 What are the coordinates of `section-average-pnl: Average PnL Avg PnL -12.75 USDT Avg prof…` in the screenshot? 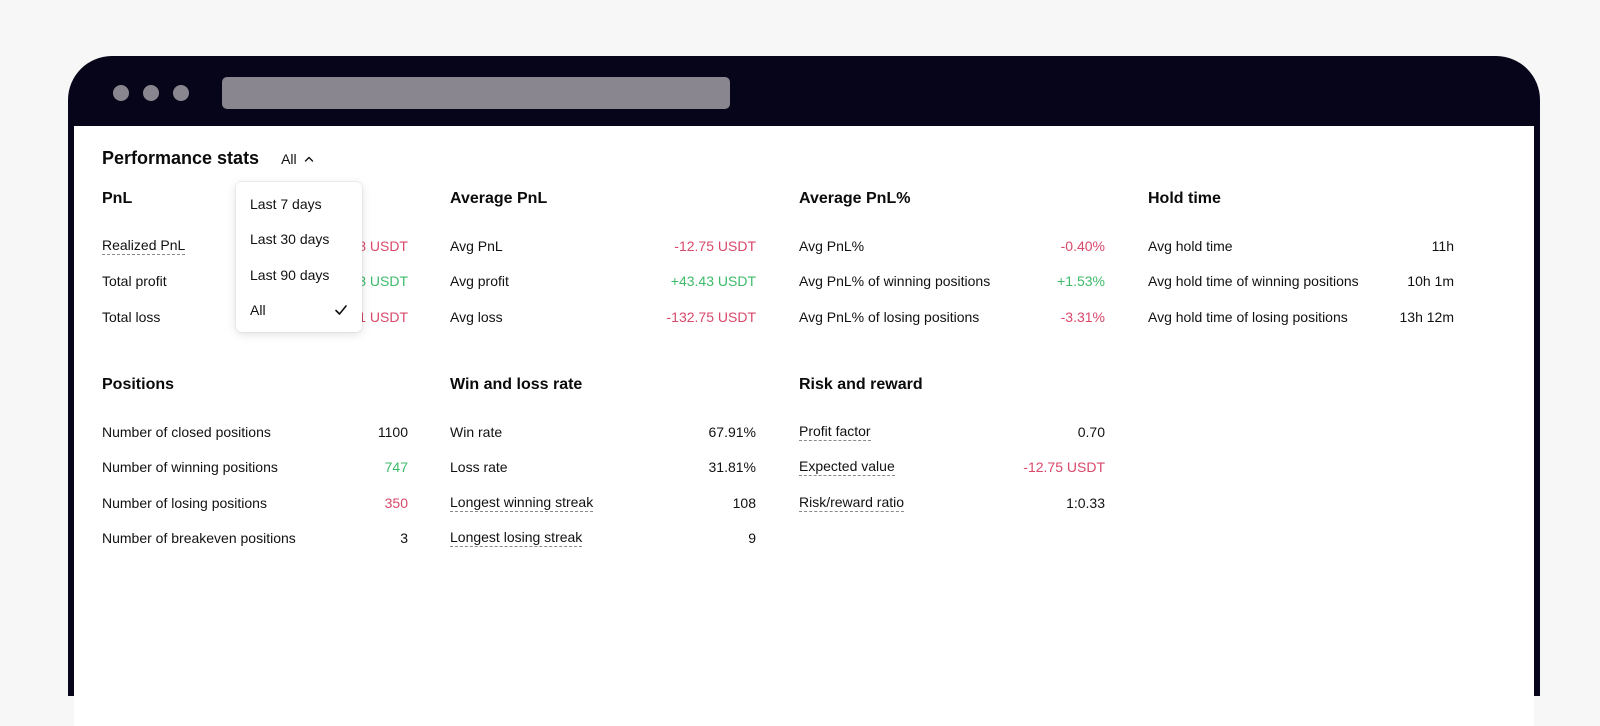 It's located at (603, 262).